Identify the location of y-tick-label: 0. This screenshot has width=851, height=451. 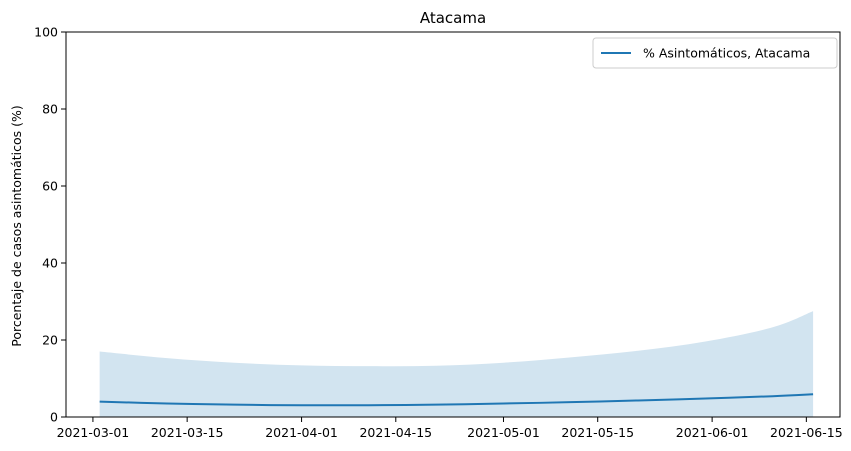
(54, 417).